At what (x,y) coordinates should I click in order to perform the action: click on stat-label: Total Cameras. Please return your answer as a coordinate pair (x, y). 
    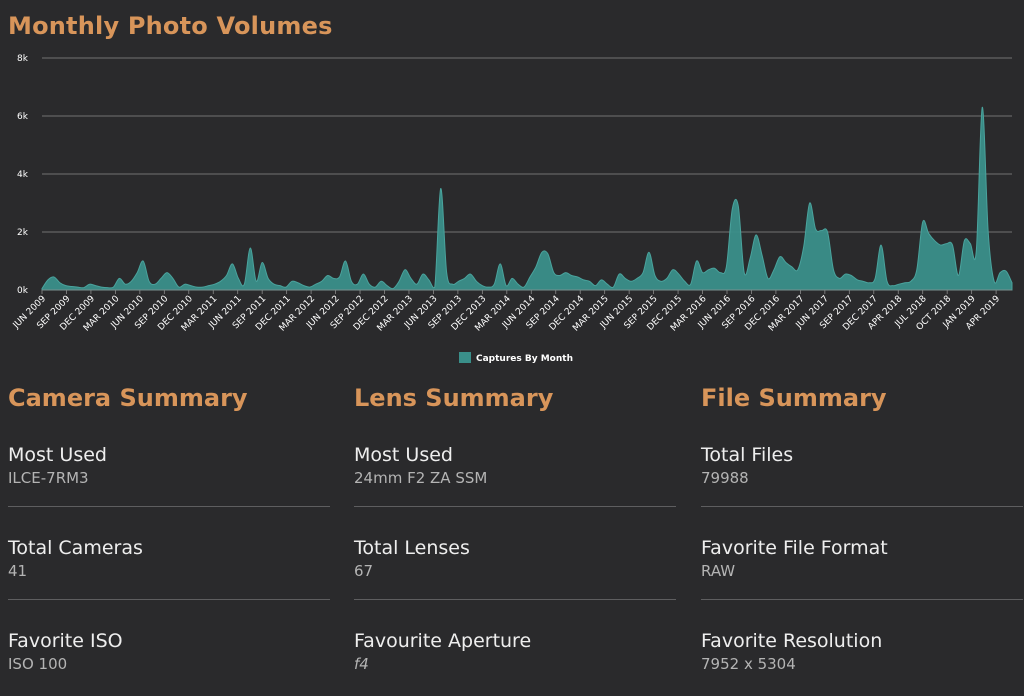
    Looking at the image, I should click on (75, 548).